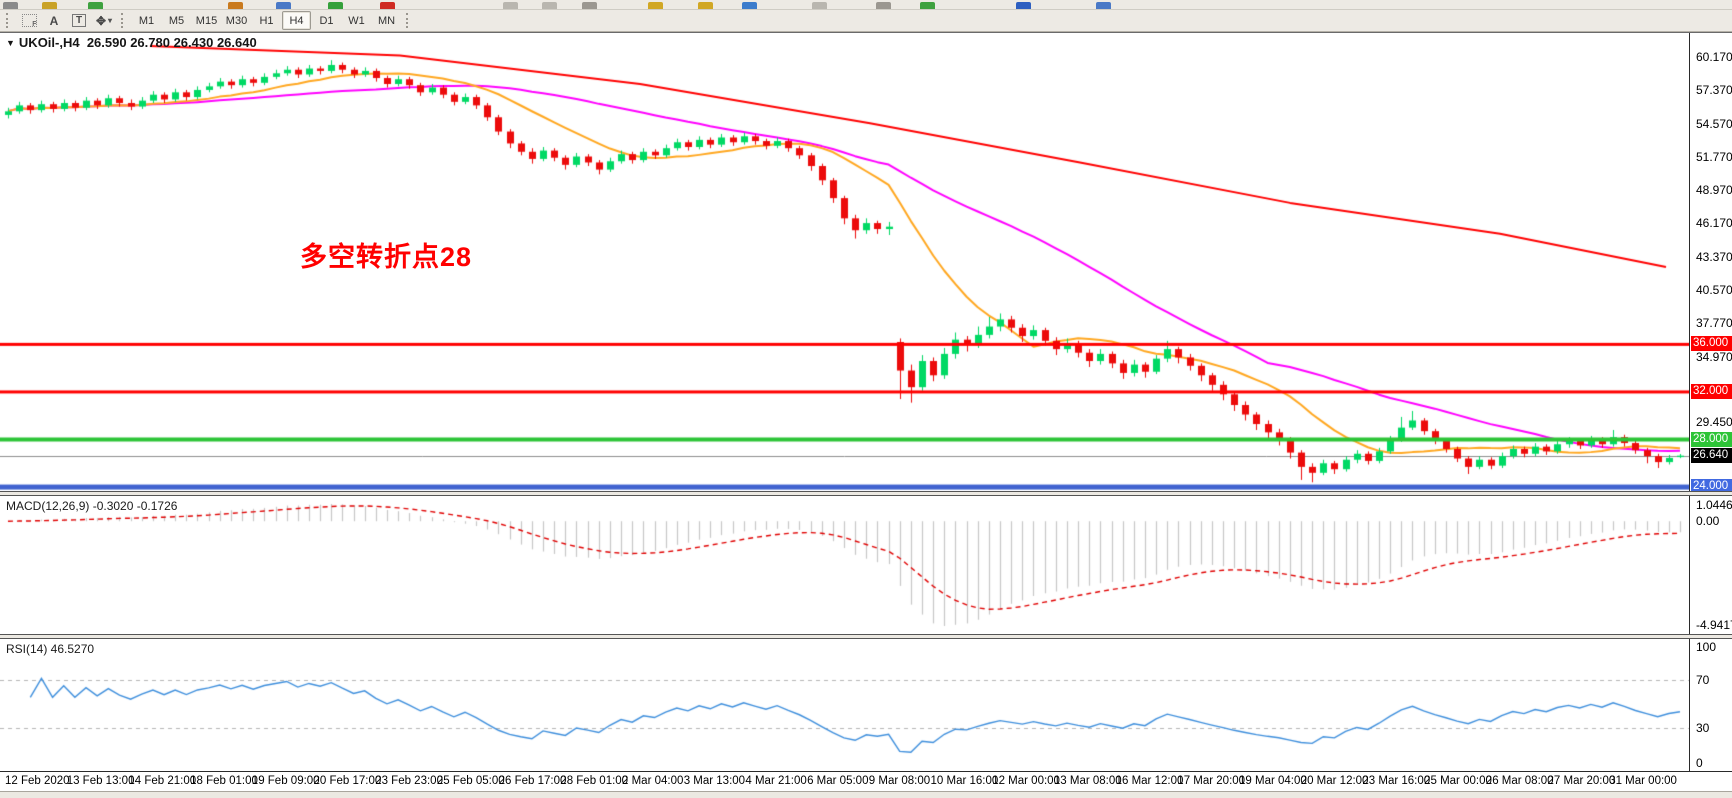 The image size is (1732, 798). What do you see at coordinates (470, 781) in the screenshot?
I see `time-axis-label: 25 Feb 05:00` at bounding box center [470, 781].